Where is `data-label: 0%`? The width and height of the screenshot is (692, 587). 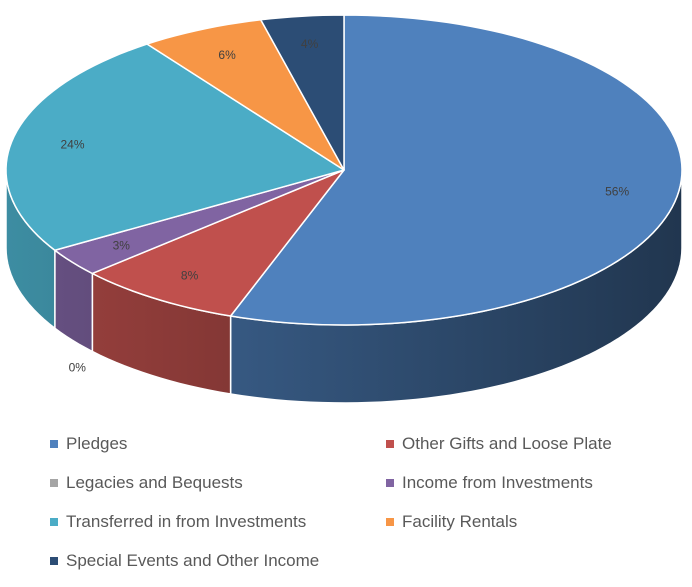
data-label: 0% is located at coordinates (78, 368).